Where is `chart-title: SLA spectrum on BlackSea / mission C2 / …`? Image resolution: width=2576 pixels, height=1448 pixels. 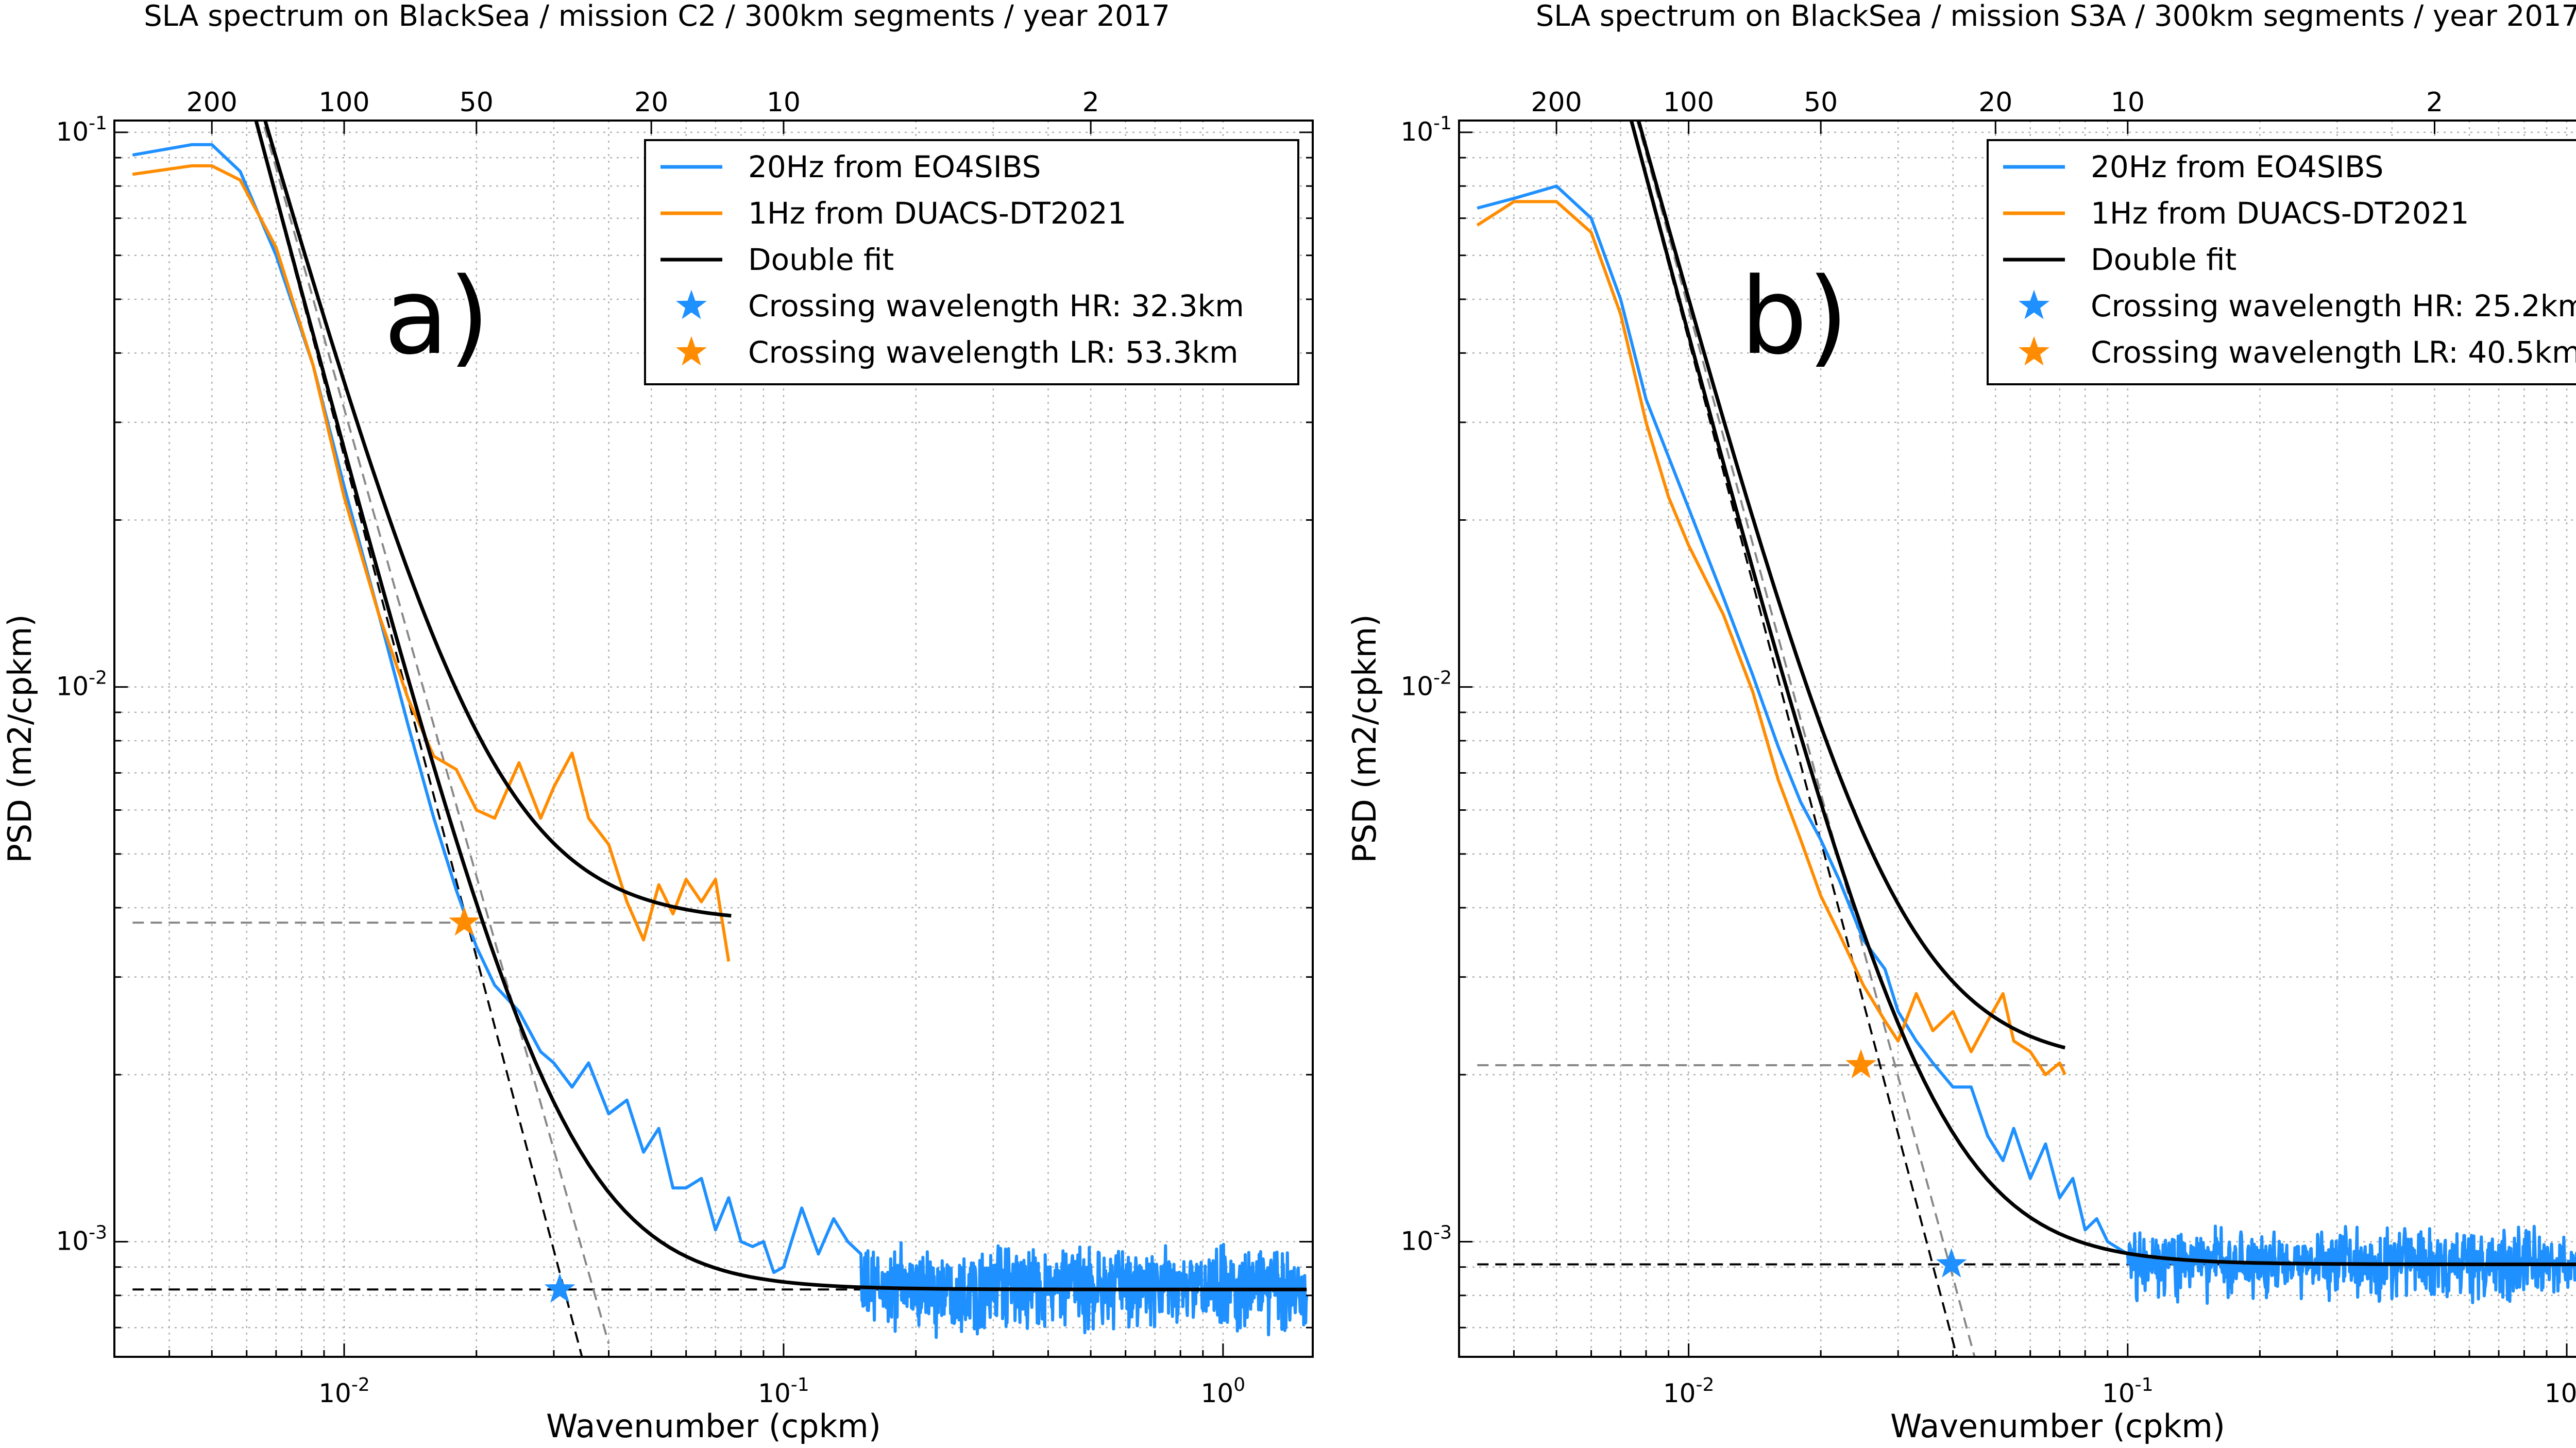
chart-title: SLA spectrum on BlackSea / mission C2 / … is located at coordinates (657, 16).